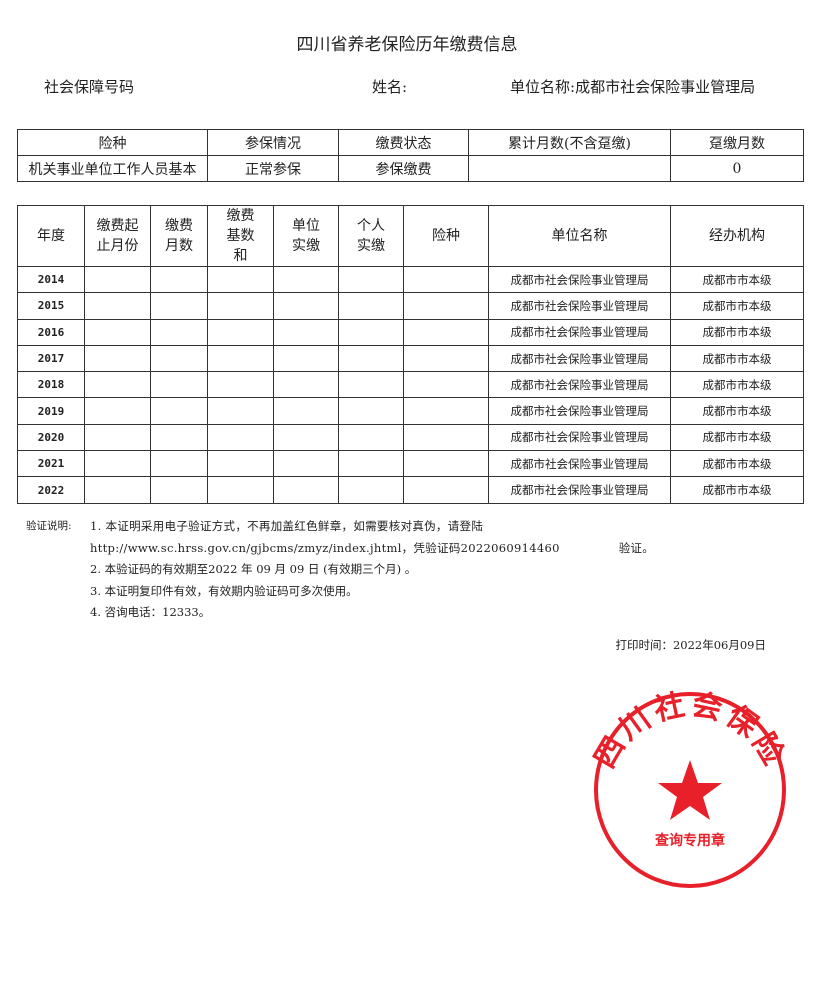  What do you see at coordinates (407, 45) in the screenshot?
I see `page-title: 四川省养老保险历年缴费信息` at bounding box center [407, 45].